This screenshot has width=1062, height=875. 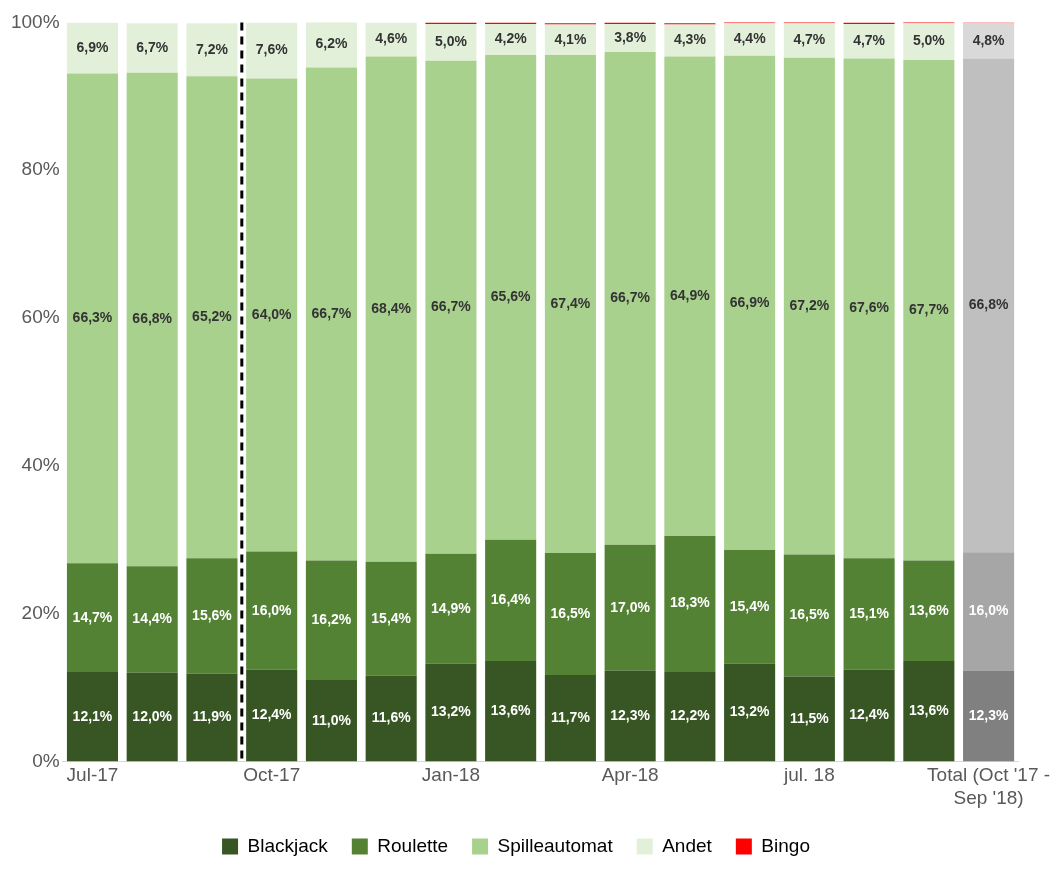 What do you see at coordinates (331, 43) in the screenshot?
I see `data-label: 6,2%` at bounding box center [331, 43].